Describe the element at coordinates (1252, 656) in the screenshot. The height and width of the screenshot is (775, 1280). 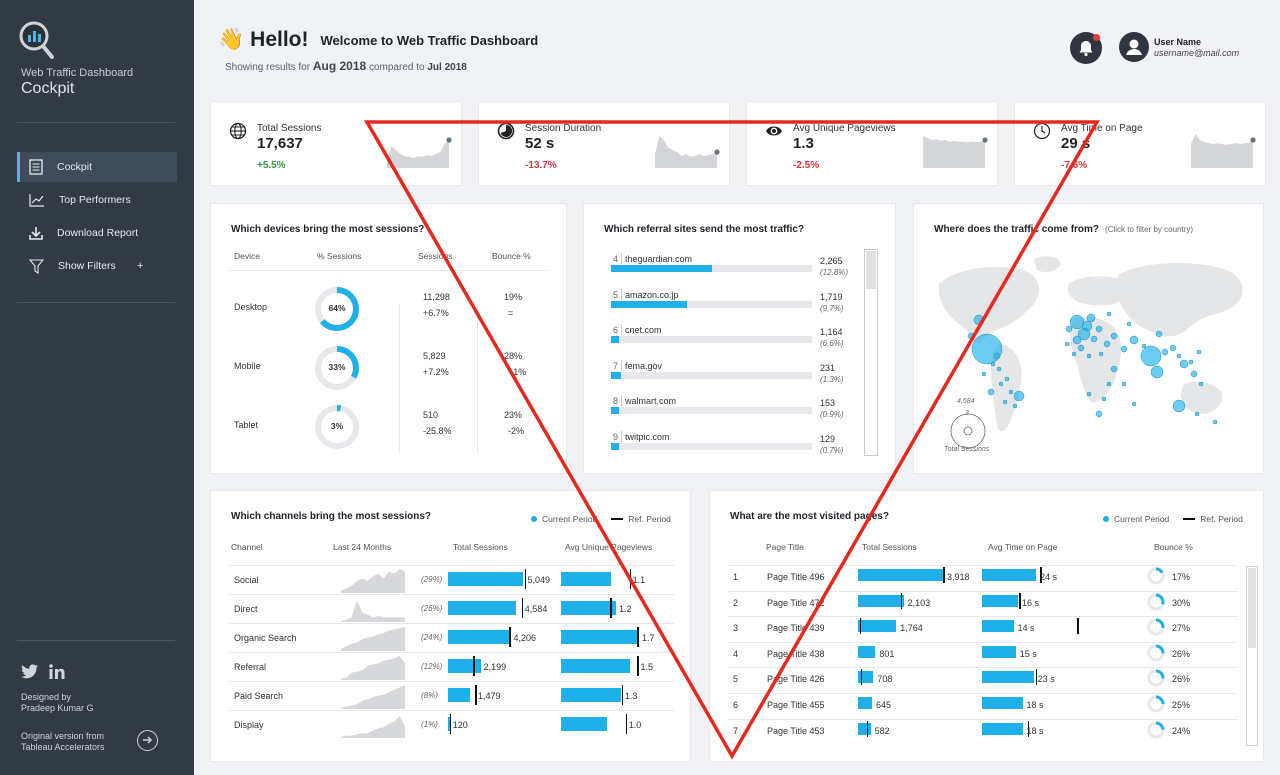
I see `pages-scrollbar` at that location.